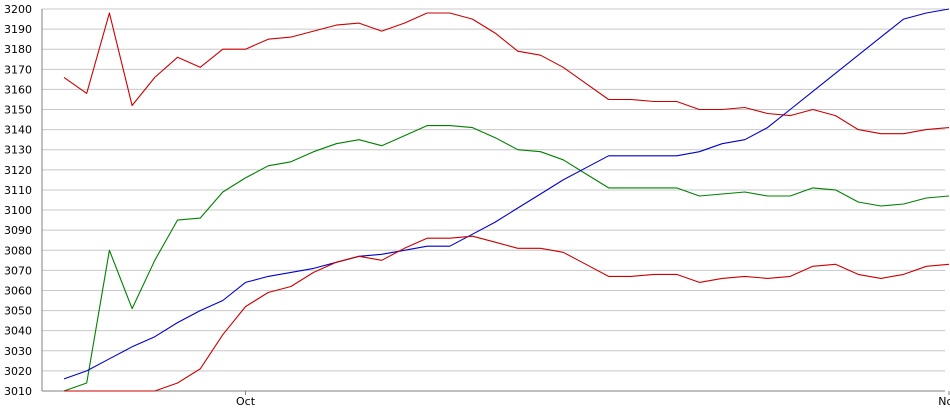 This screenshot has width=950, height=415. I want to click on y-tick-label: 3080, so click(18, 250).